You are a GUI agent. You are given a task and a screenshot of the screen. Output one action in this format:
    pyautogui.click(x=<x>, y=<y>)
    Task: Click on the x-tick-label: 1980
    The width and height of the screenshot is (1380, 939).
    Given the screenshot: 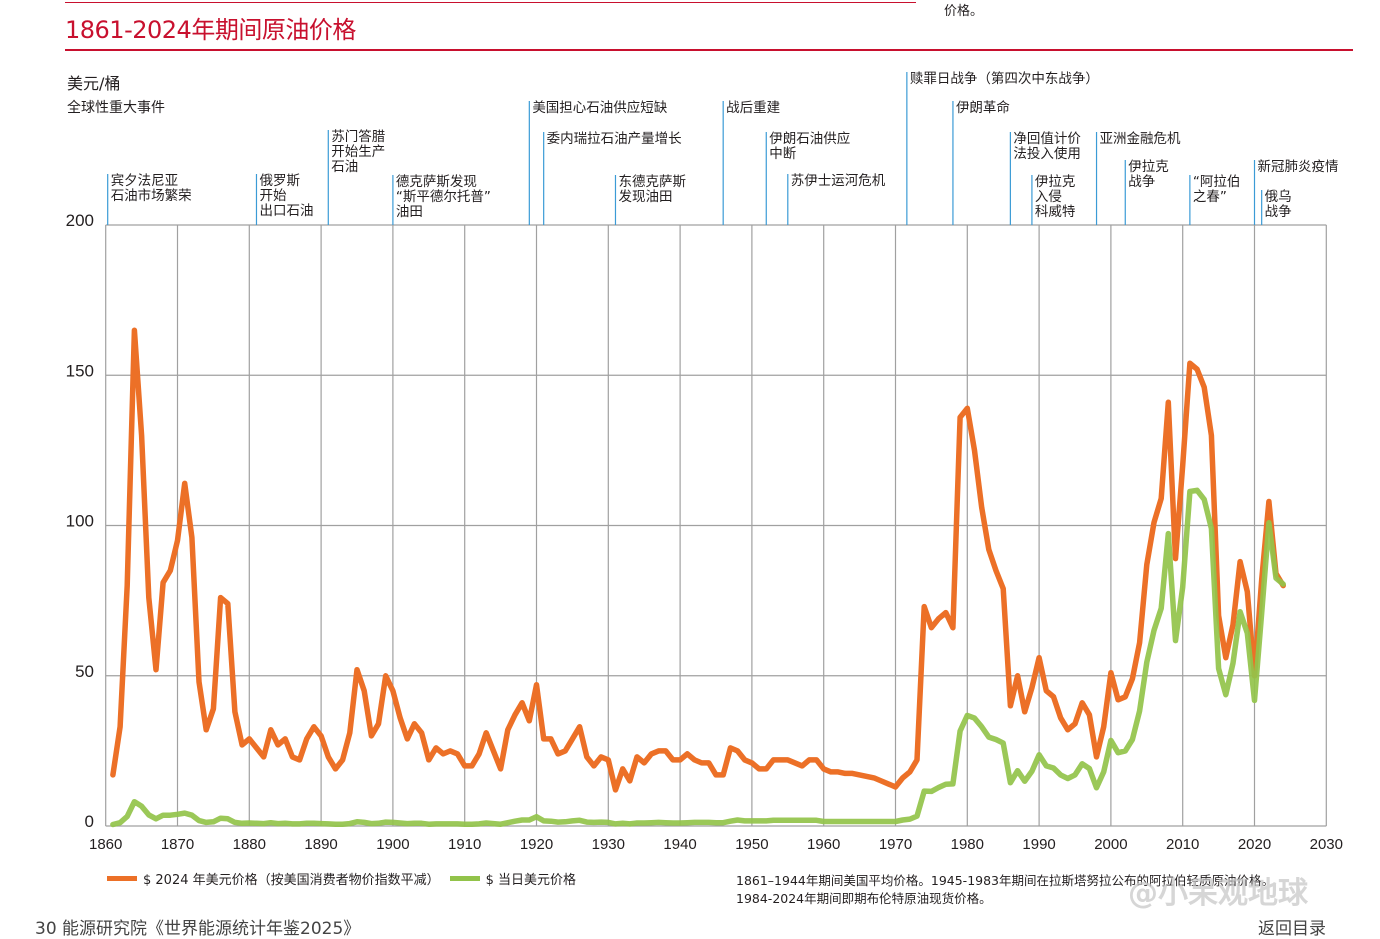 What is the action you would take?
    pyautogui.click(x=967, y=844)
    